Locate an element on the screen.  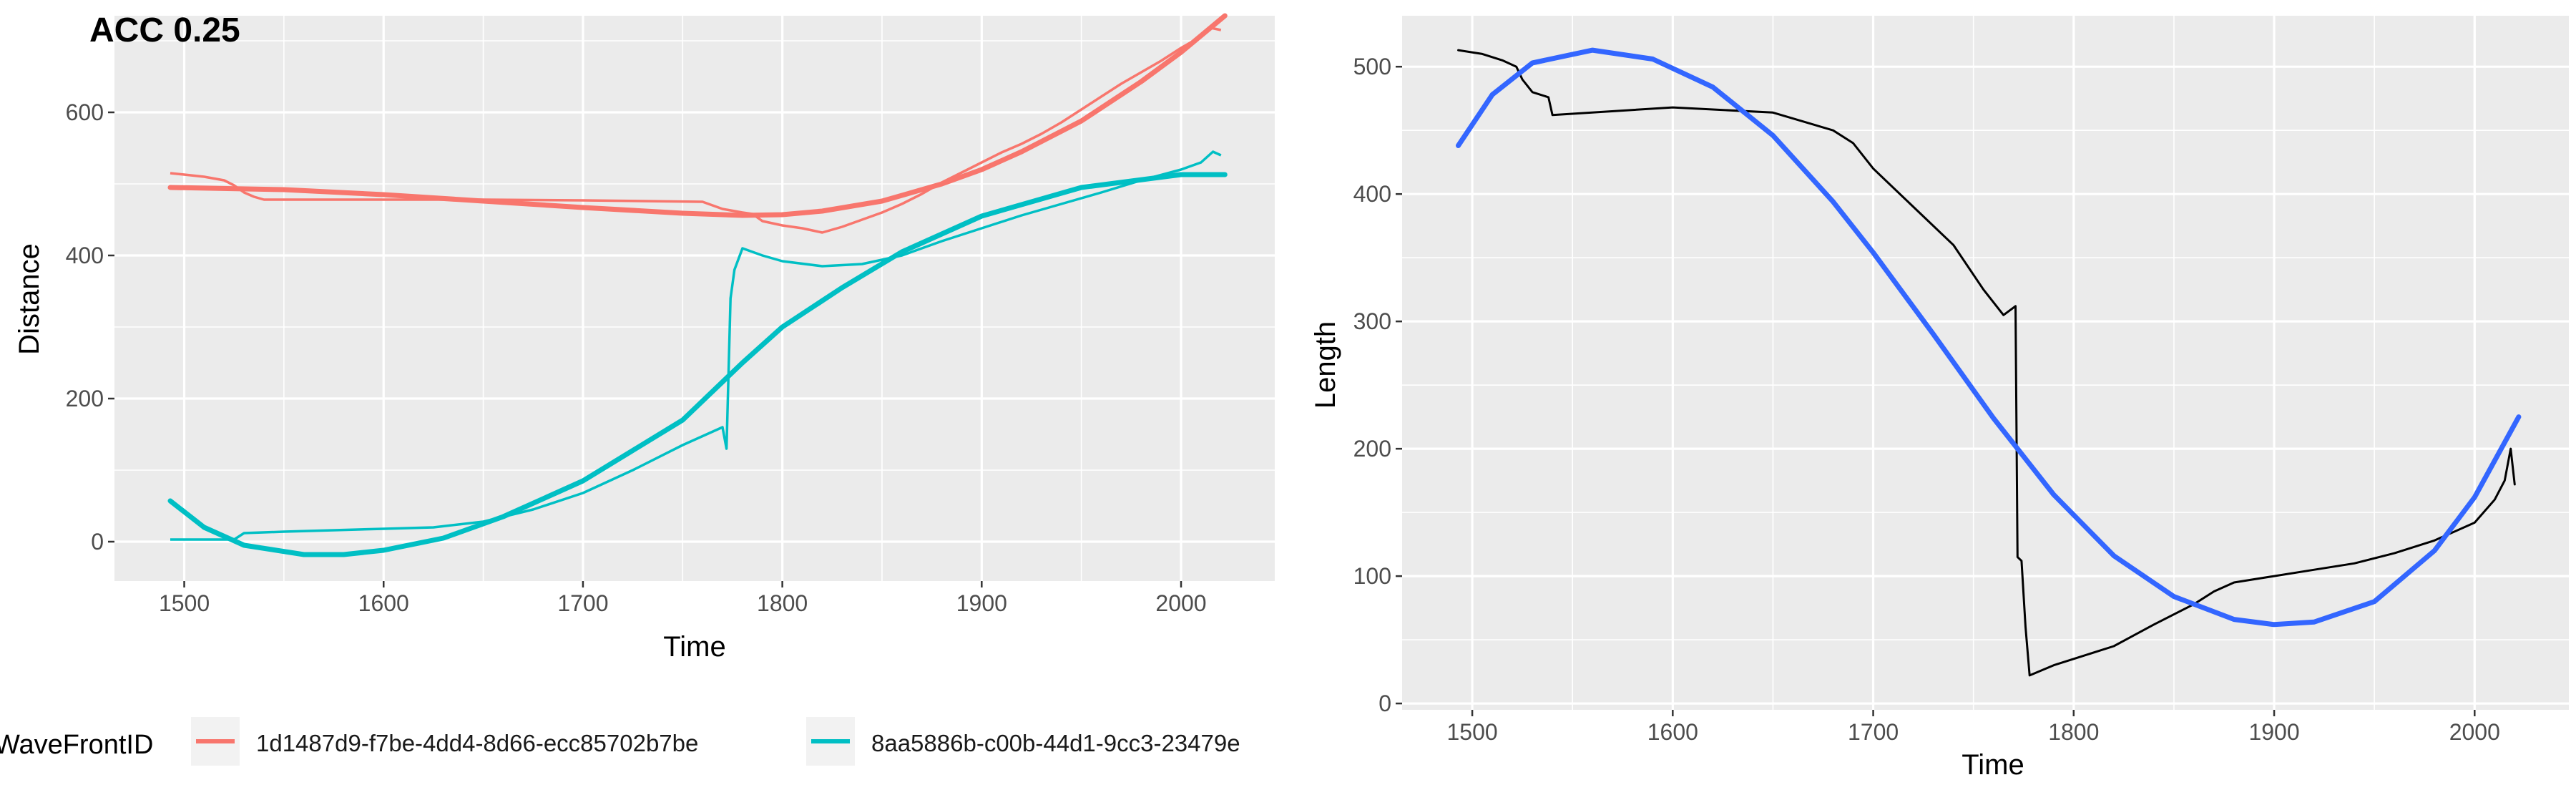
left-x-axis-label: Time is located at coordinates (694, 647).